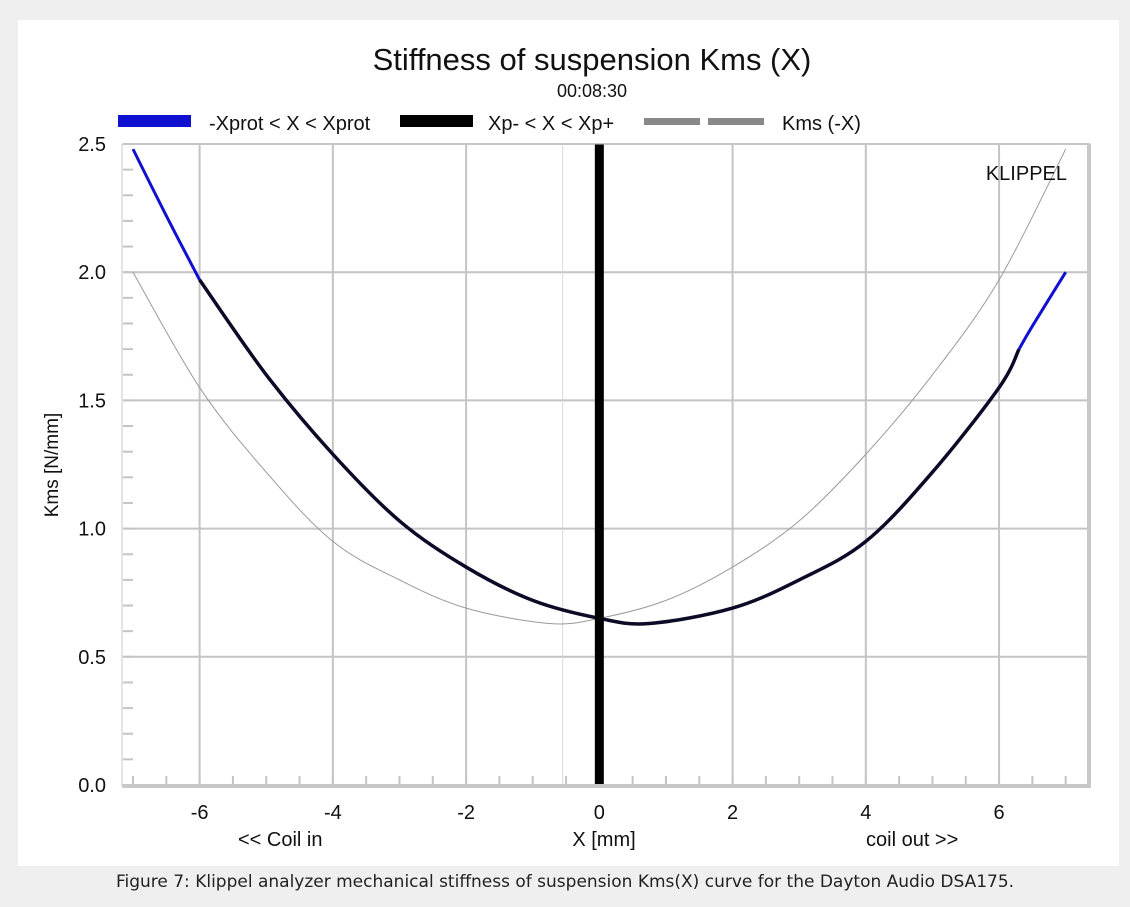 Image resolution: width=1130 pixels, height=907 pixels. I want to click on x-tick-label: 4, so click(865, 813).